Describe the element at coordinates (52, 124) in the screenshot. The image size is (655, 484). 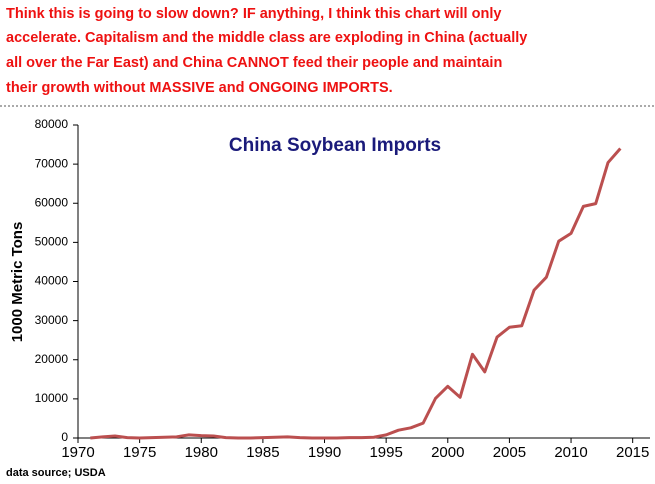
I see `y-tick-label: 80000` at that location.